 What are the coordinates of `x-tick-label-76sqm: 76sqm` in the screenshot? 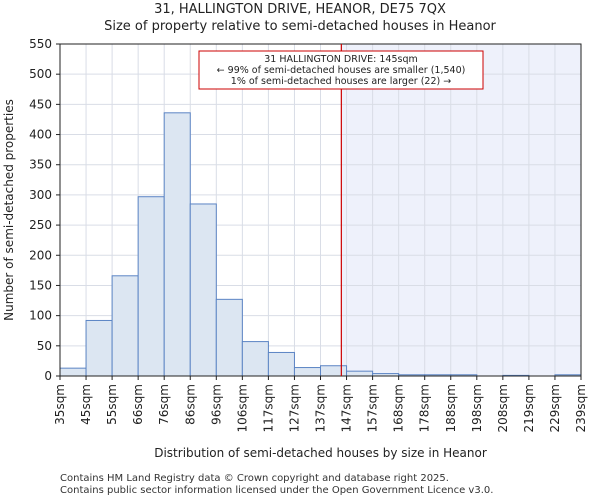 It's located at (164, 404).